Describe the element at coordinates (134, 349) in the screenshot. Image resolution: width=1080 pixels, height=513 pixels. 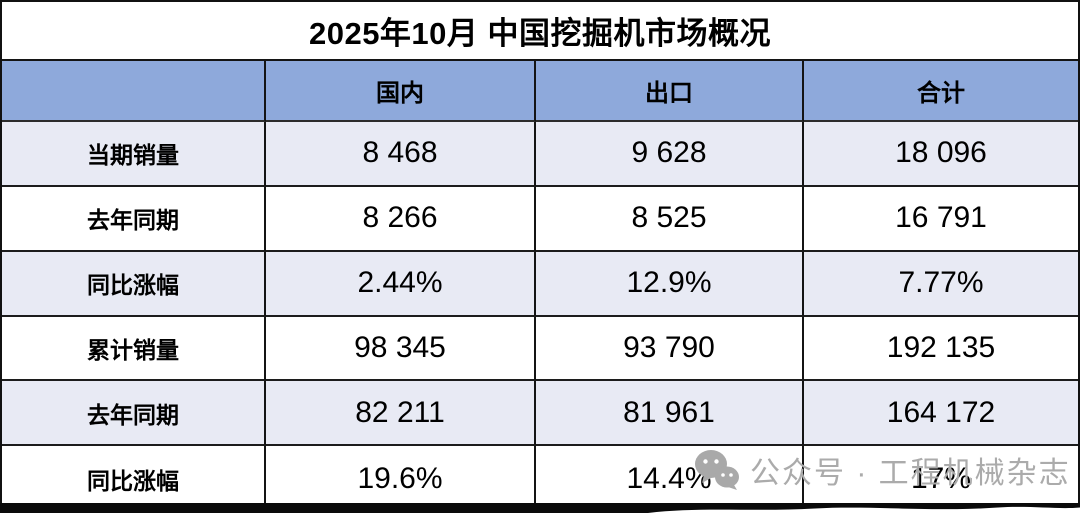
I see `row-label-cumulative-sales: 累计销量` at that location.